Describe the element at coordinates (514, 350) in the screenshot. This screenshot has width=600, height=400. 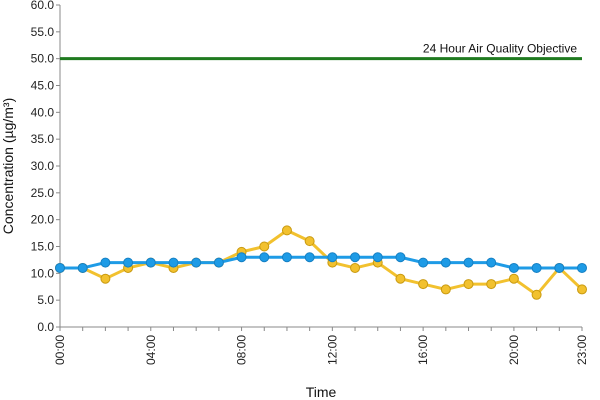
I see `x-tick-label: 20:00` at that location.